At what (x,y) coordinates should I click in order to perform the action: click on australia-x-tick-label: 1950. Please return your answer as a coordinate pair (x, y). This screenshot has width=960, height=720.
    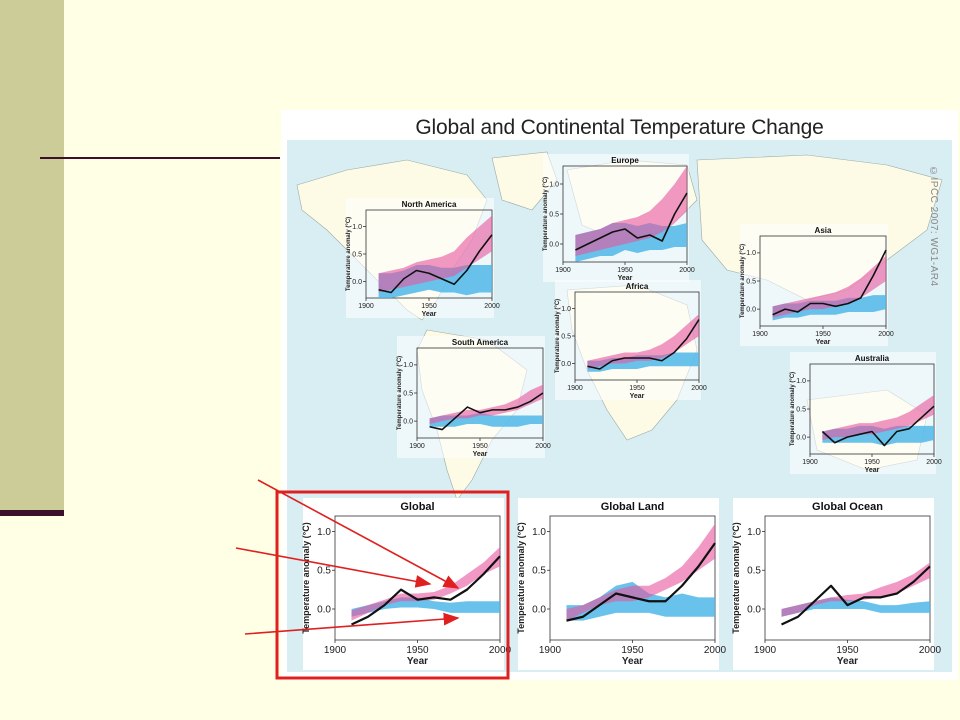
    Looking at the image, I should click on (872, 462).